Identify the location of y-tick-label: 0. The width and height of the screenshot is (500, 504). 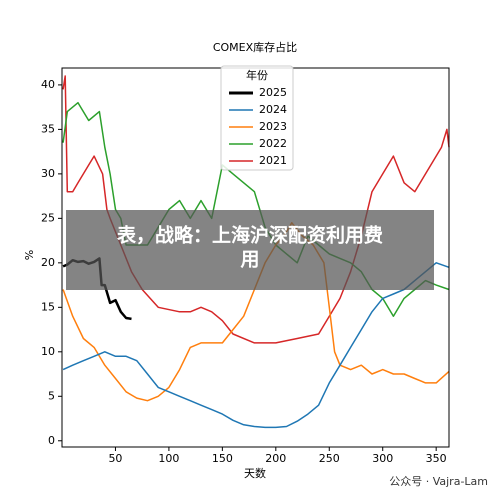
(51, 440).